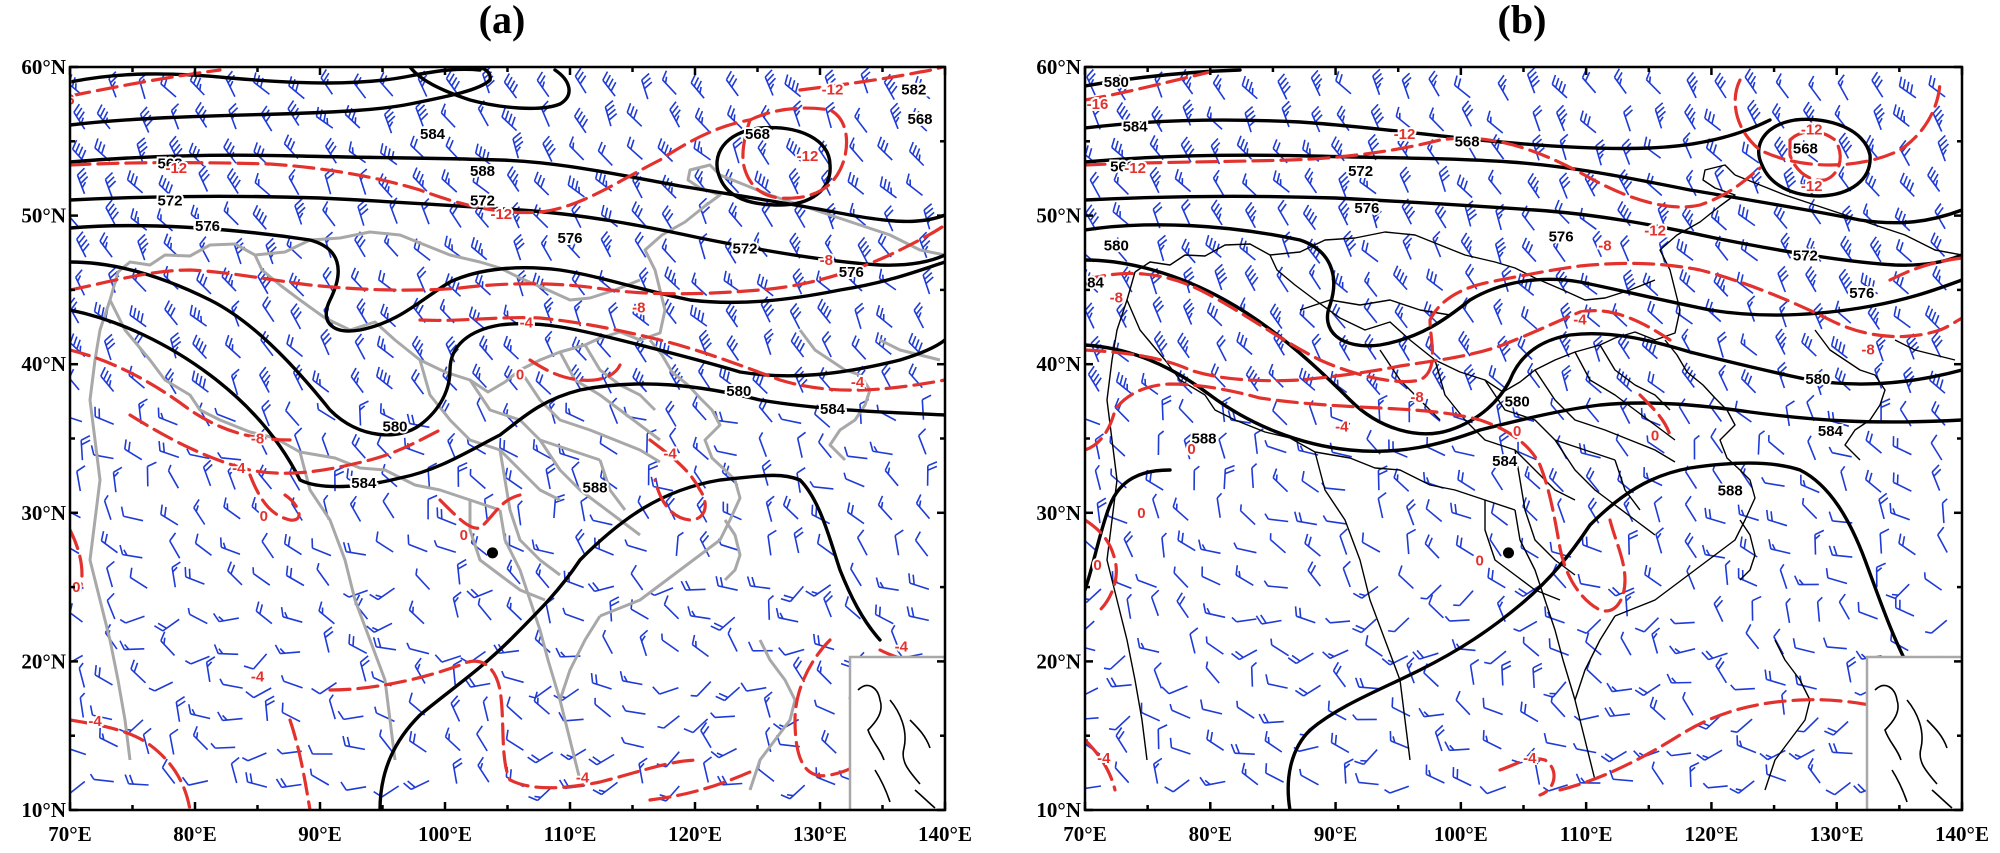 Image resolution: width=2000 pixels, height=853 pixels. I want to click on height-label: 588, so click(482, 171).